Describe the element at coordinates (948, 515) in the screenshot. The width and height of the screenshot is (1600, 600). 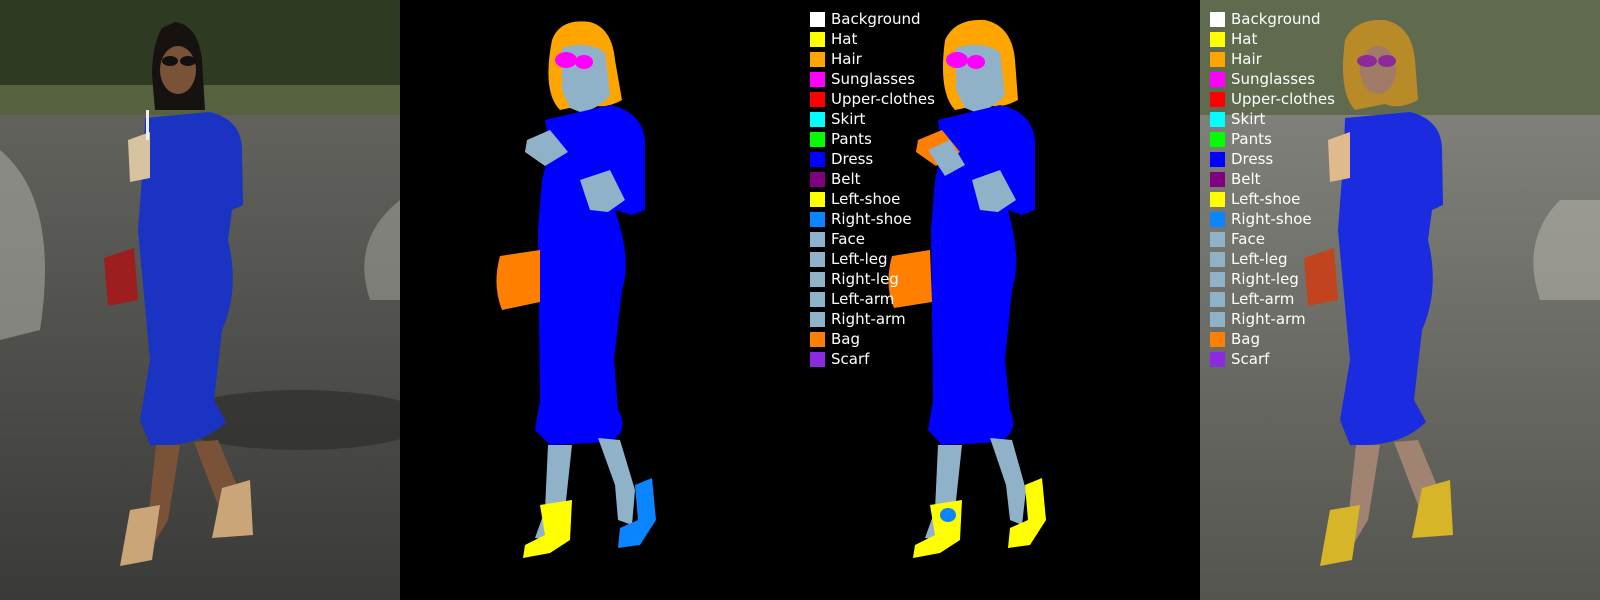
I see `right-shoe-fragment-region` at that location.